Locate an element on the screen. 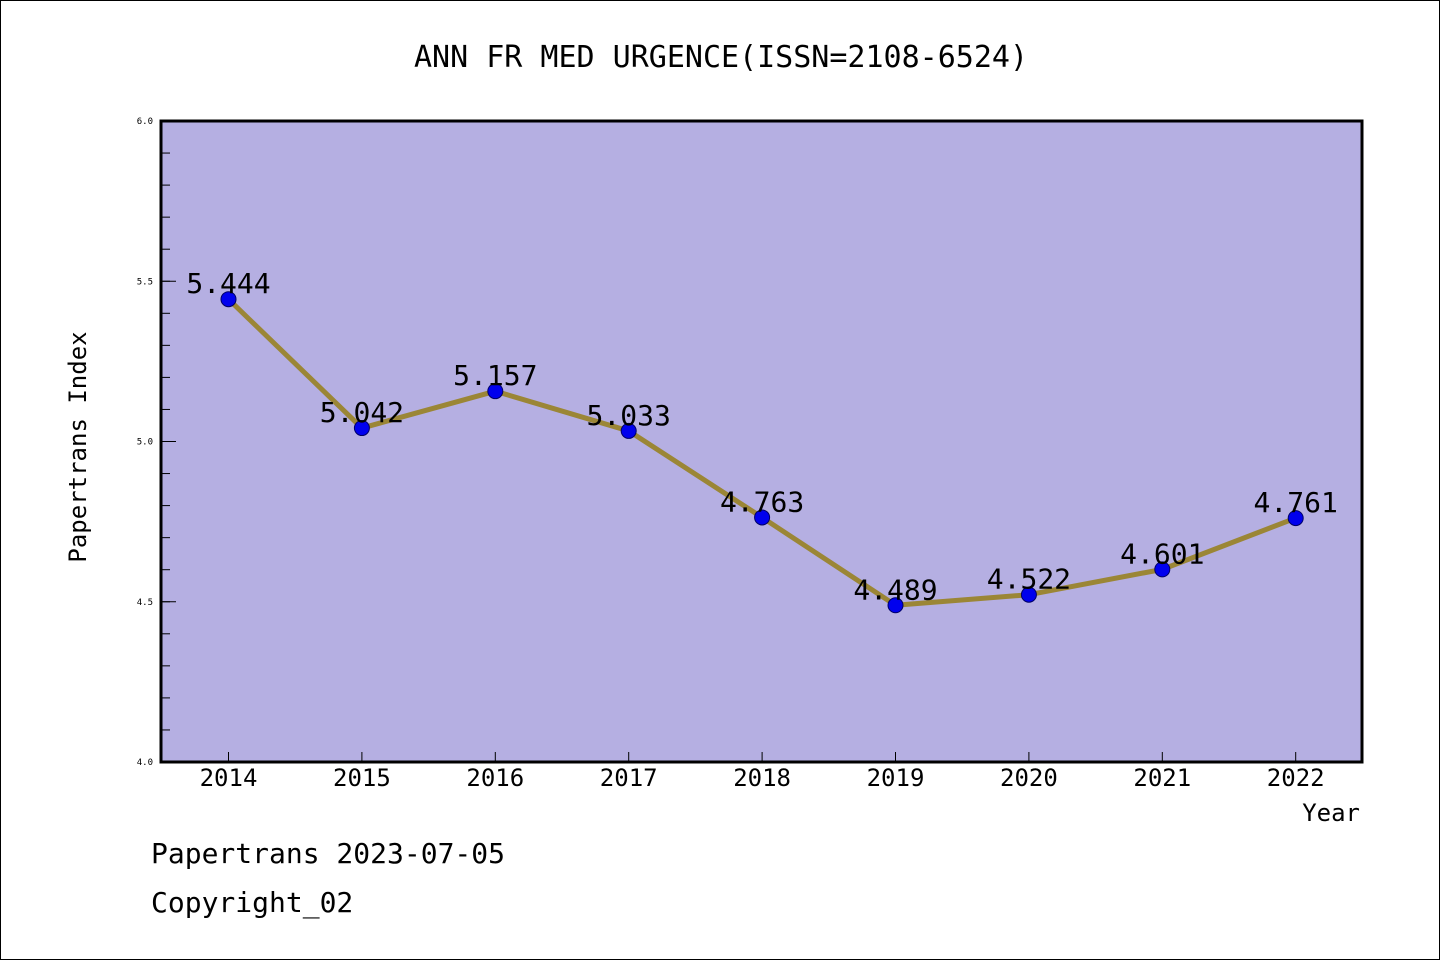  x-tick-label: 2014 is located at coordinates (229, 778).